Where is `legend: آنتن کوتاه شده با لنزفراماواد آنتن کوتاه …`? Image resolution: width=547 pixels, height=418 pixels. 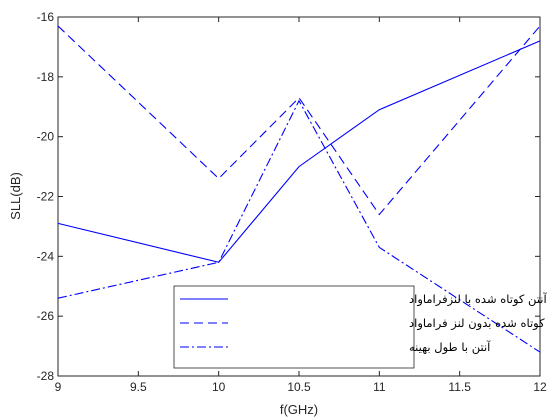 legend: آنتن کوتاه شده با لنزفراماواد آنتن کوتاه … is located at coordinates (360, 327).